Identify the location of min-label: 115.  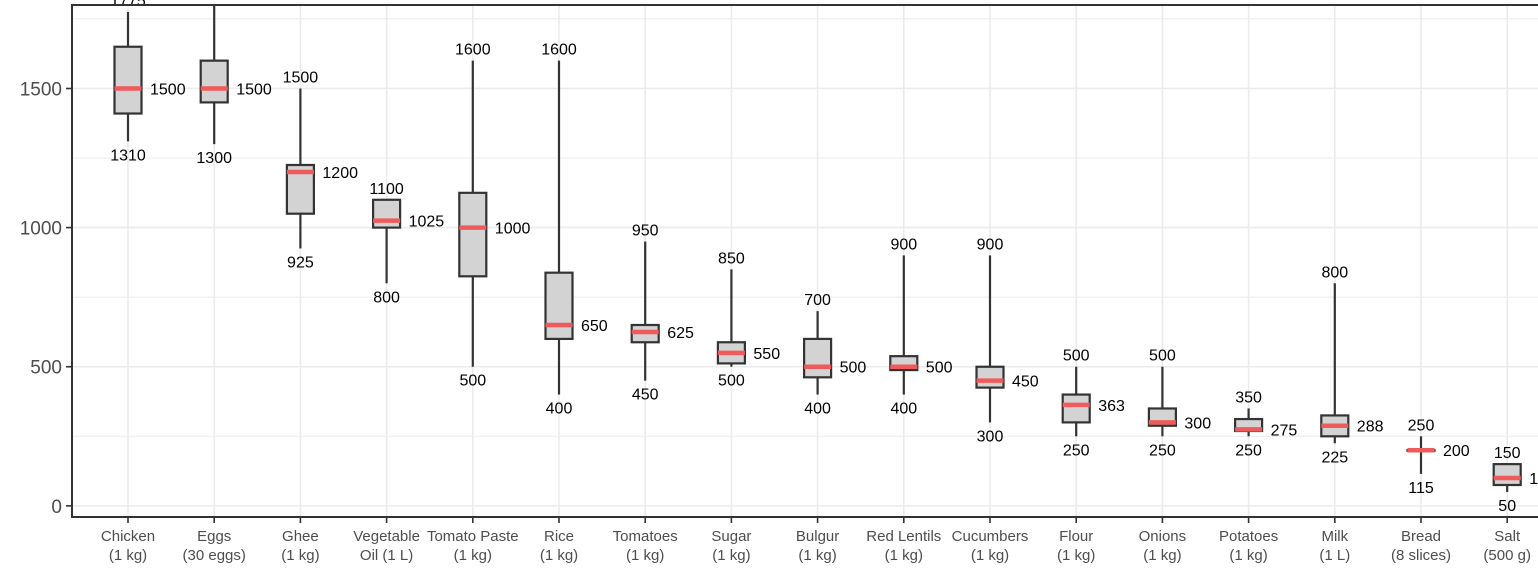
(1421, 488).